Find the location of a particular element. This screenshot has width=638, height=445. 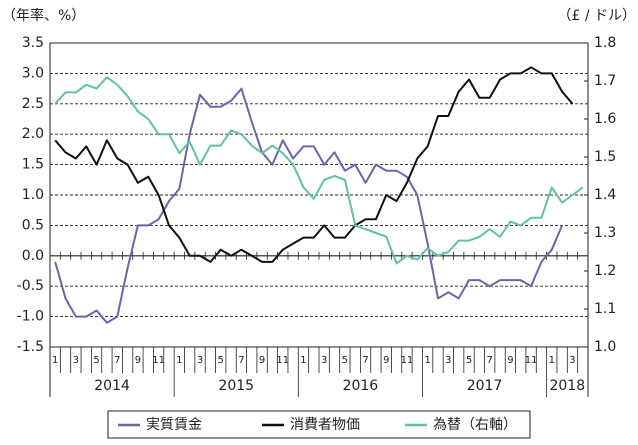

y2-tick-label: 1.2 is located at coordinates (605, 271).